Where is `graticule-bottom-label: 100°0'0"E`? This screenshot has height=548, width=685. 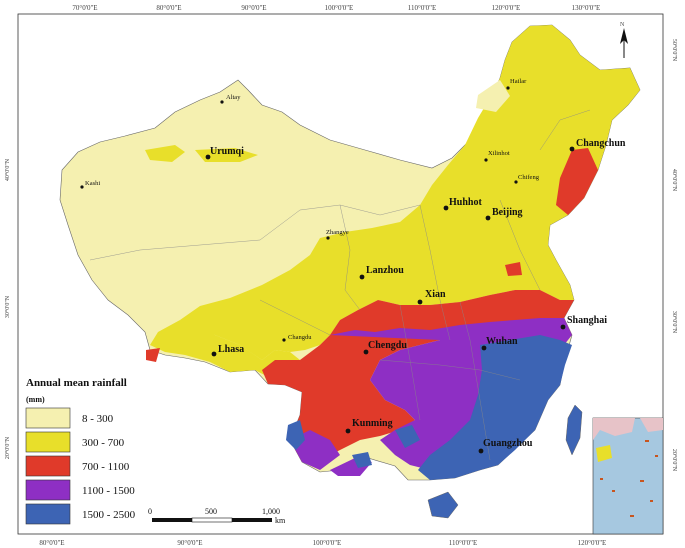
graticule-bottom-label: 100°0'0"E is located at coordinates (327, 543).